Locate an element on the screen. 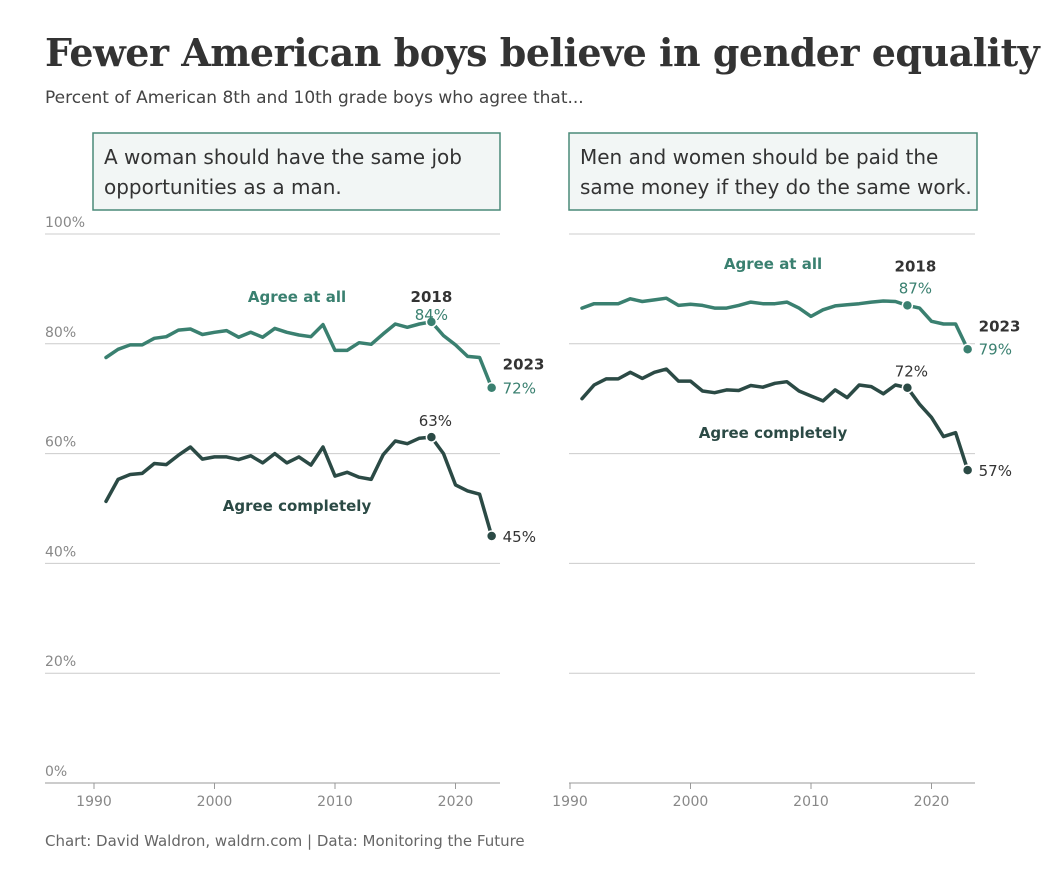 This screenshot has width=1045, height=882. y-tick-label: 100% is located at coordinates (65, 223).